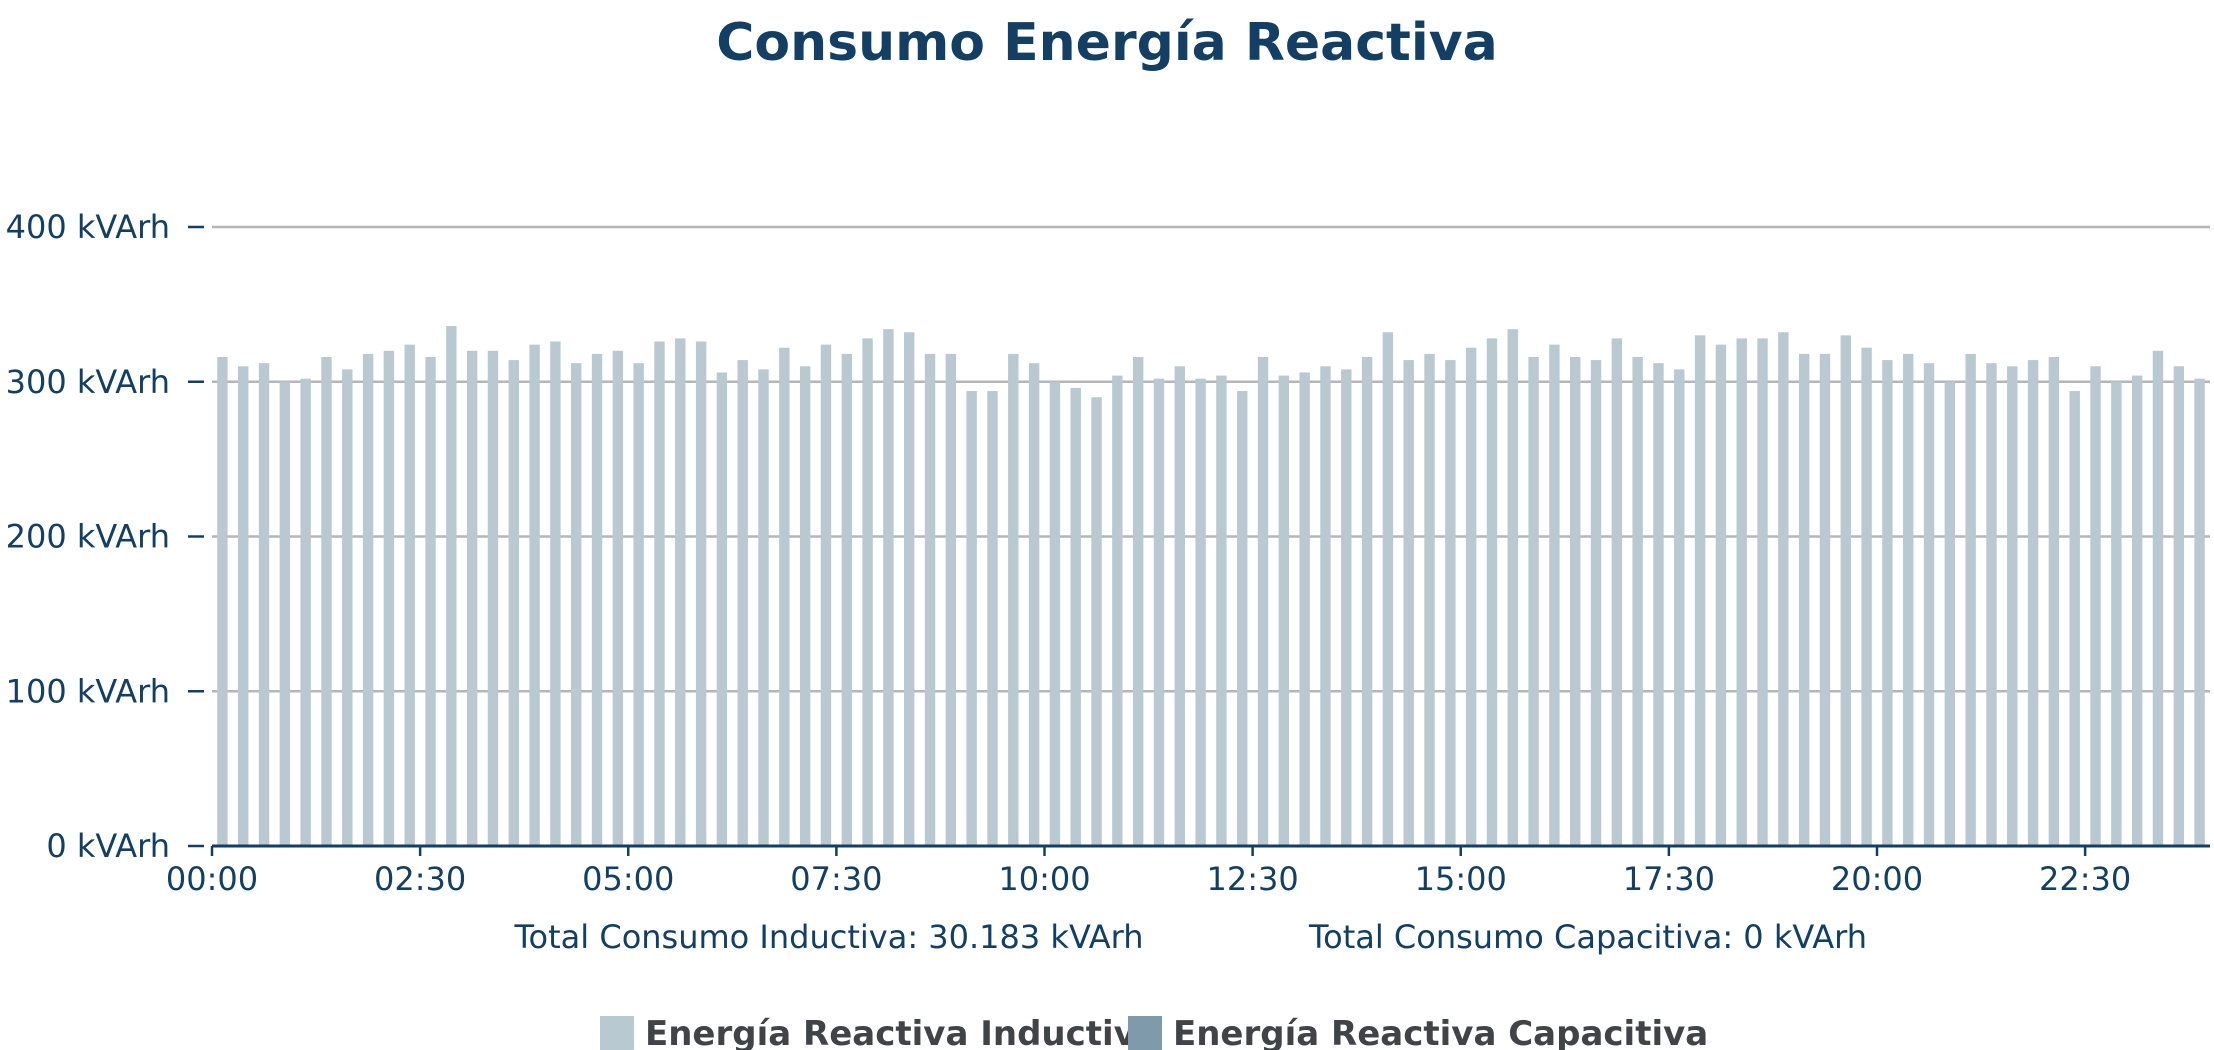  What do you see at coordinates (88, 691) in the screenshot?
I see `y-tick-label: 100 kVArh` at bounding box center [88, 691].